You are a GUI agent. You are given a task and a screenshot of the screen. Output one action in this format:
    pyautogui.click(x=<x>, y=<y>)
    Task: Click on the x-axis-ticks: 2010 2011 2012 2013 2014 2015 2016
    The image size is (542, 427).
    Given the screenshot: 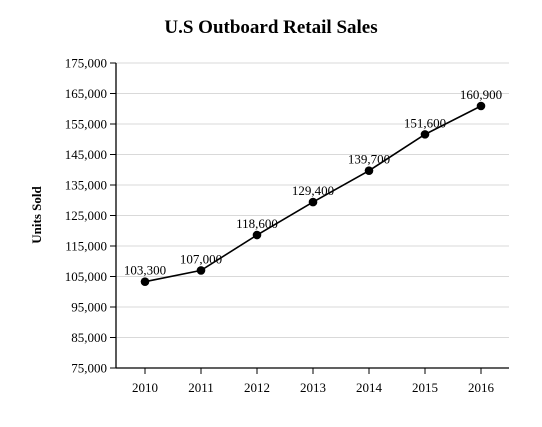 What is the action you would take?
    pyautogui.click(x=313, y=381)
    